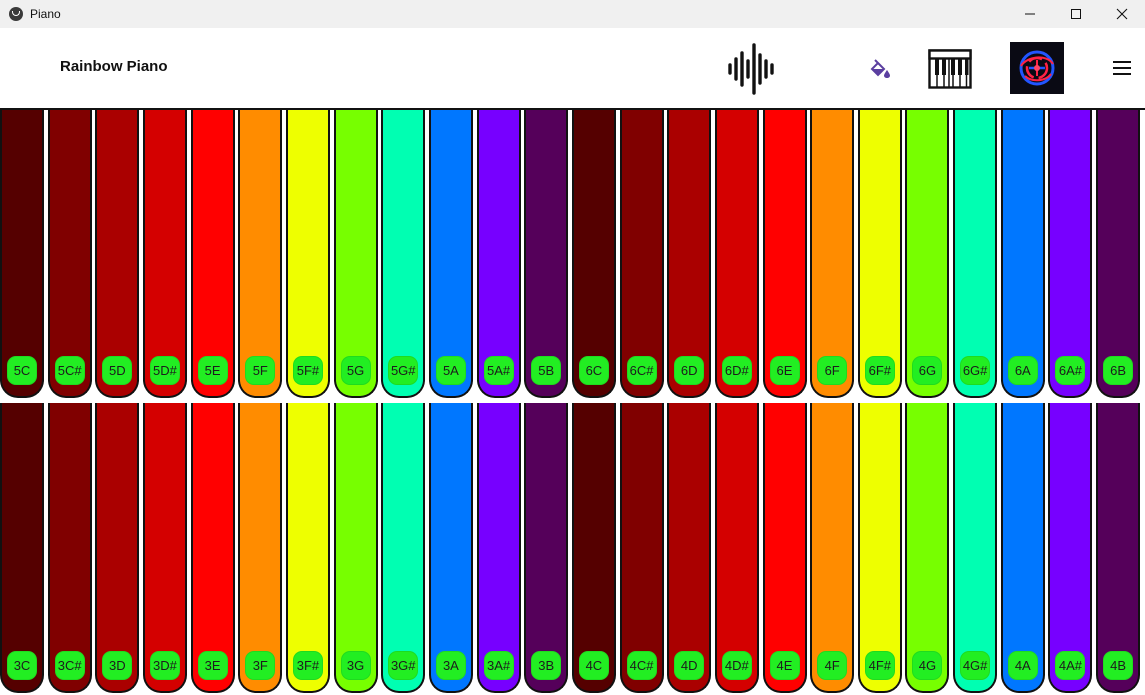 The image size is (1145, 695). What do you see at coordinates (927, 548) in the screenshot?
I see `piano-key: 4G` at bounding box center [927, 548].